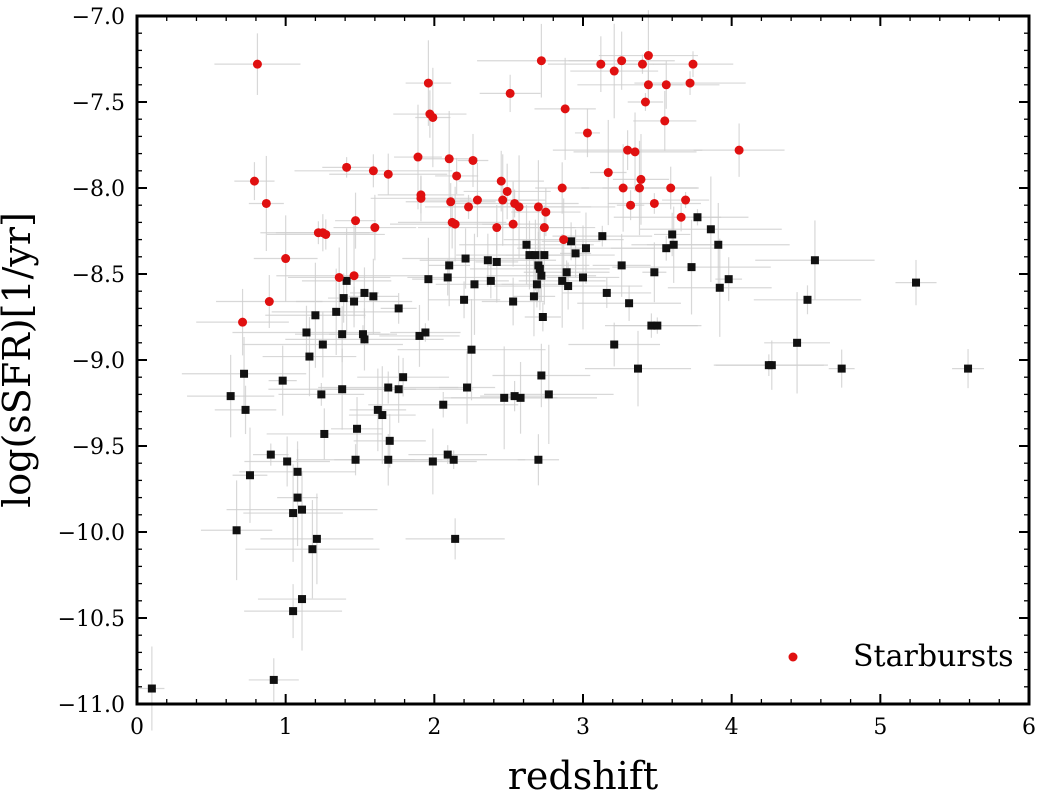  Describe the element at coordinates (286, 727) in the screenshot. I see `x-tick-label: 1` at that location.